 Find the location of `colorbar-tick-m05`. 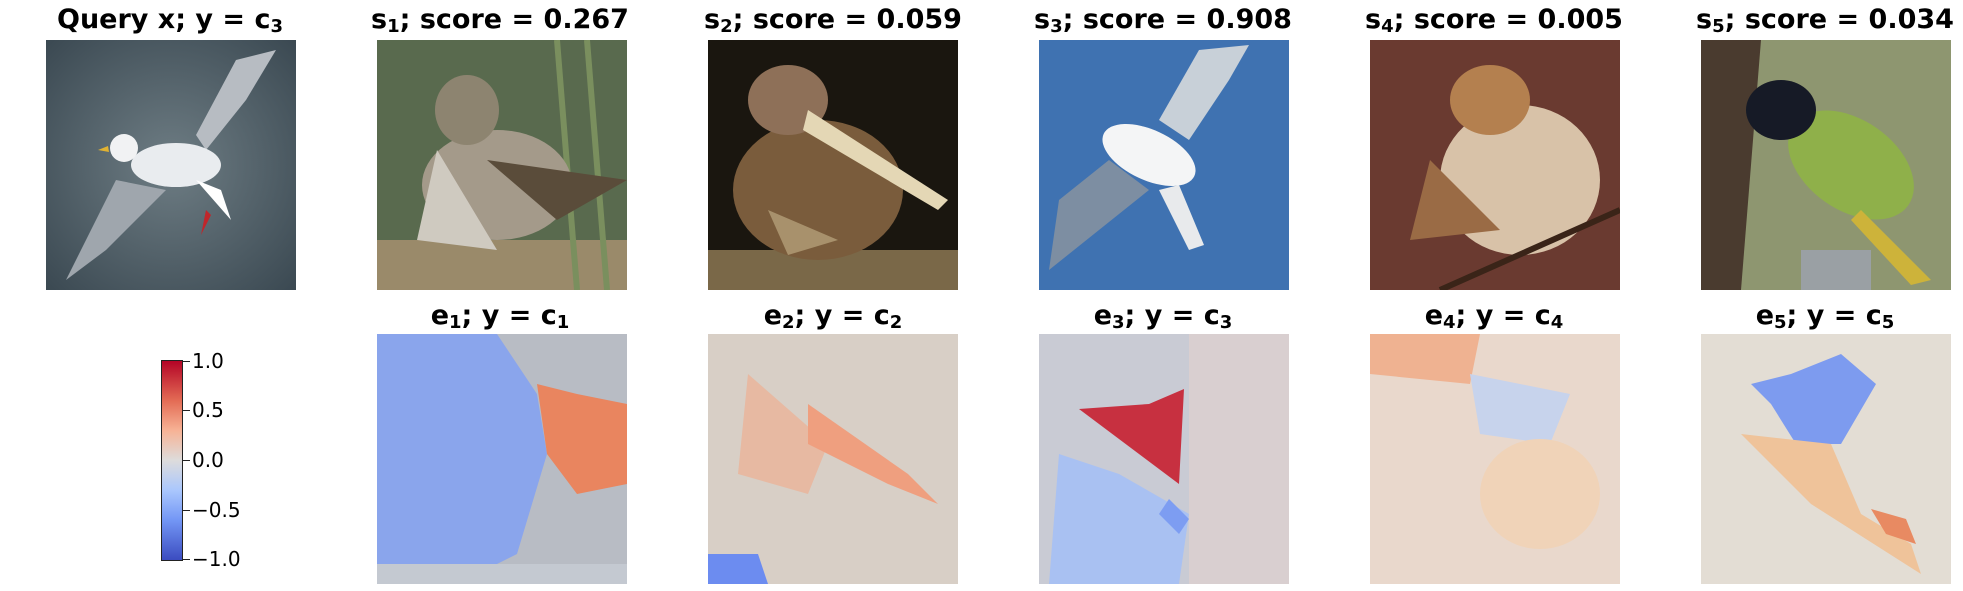

colorbar-tick-m05 is located at coordinates (186, 510).